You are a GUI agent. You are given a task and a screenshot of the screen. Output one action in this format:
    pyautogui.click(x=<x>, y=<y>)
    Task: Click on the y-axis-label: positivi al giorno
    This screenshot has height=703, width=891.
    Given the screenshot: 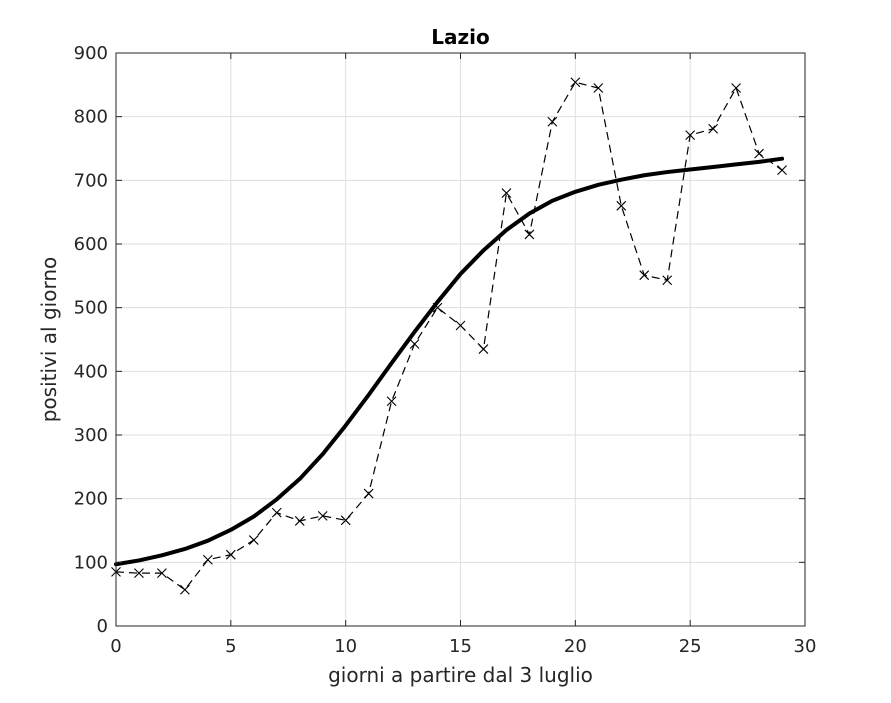 What is the action you would take?
    pyautogui.click(x=49, y=340)
    